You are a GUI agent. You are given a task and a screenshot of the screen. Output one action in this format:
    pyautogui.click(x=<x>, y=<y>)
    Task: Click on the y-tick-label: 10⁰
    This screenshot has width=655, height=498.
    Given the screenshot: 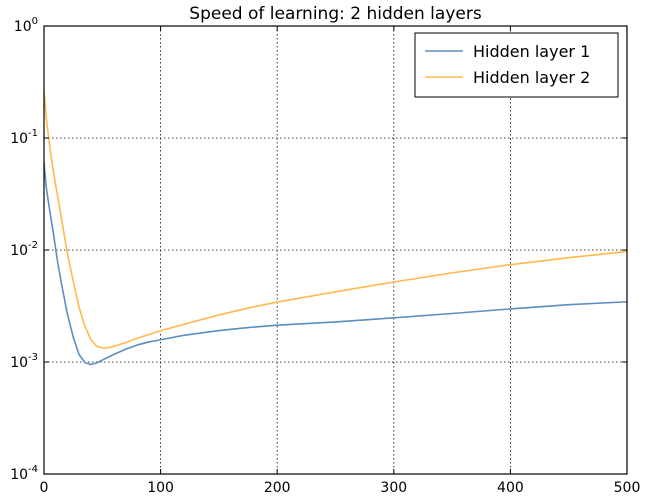 What is the action you would take?
    pyautogui.click(x=26, y=25)
    